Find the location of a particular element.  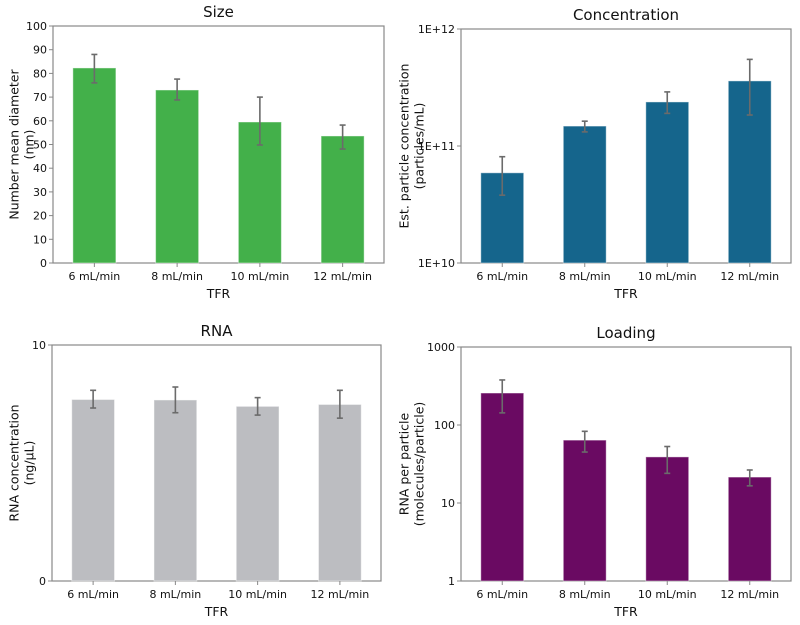

y-tick-label: 90 is located at coordinates (40, 50).